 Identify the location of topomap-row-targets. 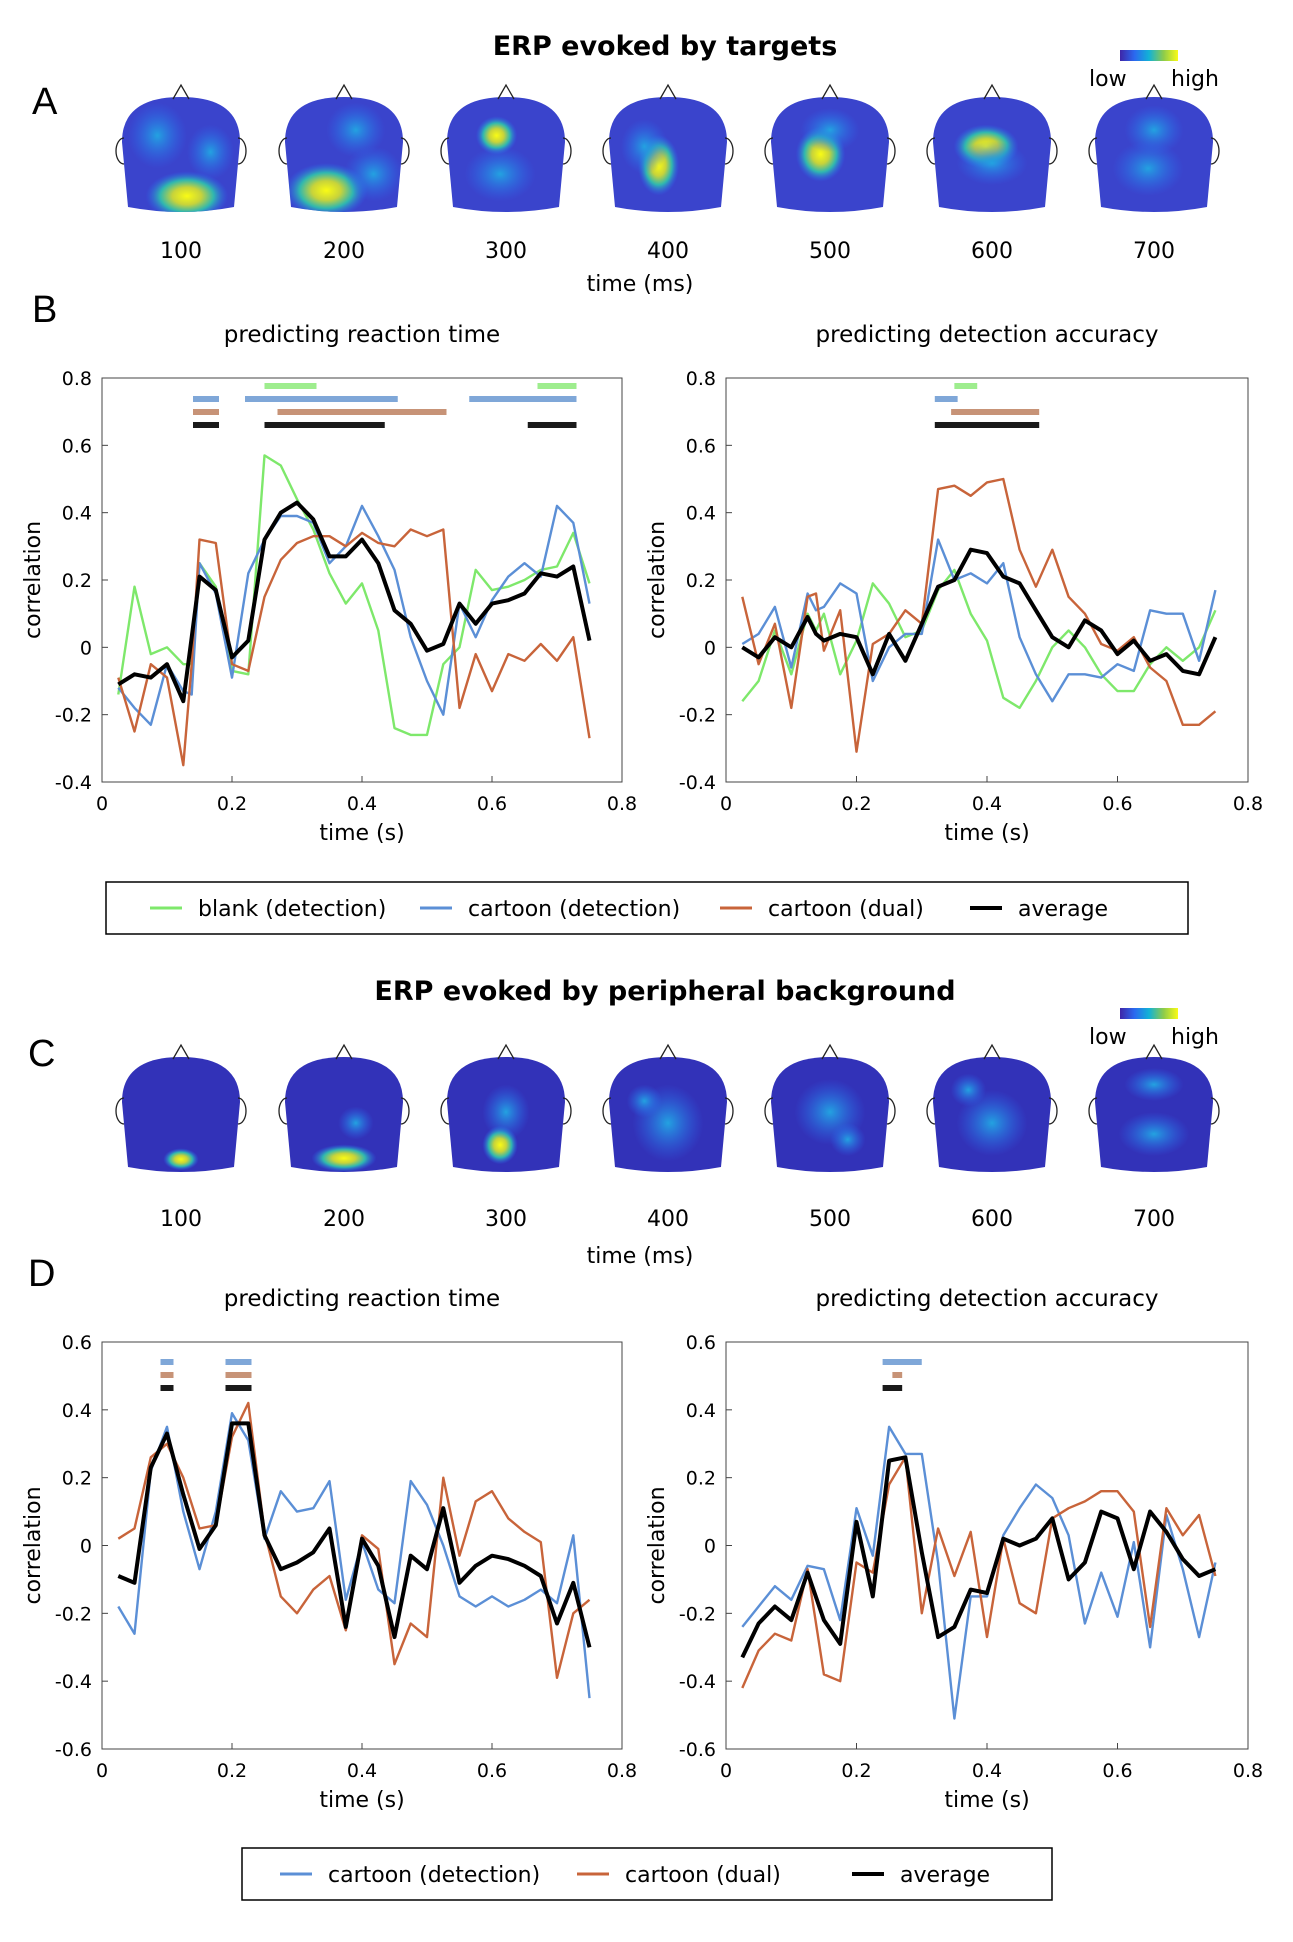
(667, 147).